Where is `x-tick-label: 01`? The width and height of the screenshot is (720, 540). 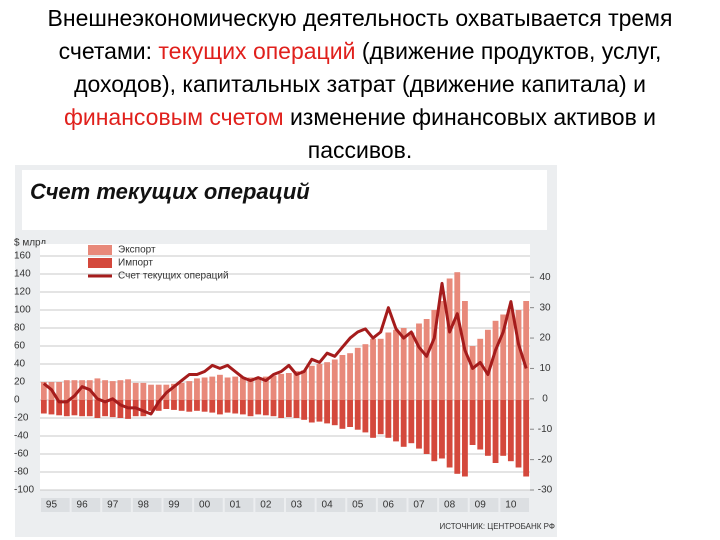 x-tick-label: 01 is located at coordinates (236, 505).